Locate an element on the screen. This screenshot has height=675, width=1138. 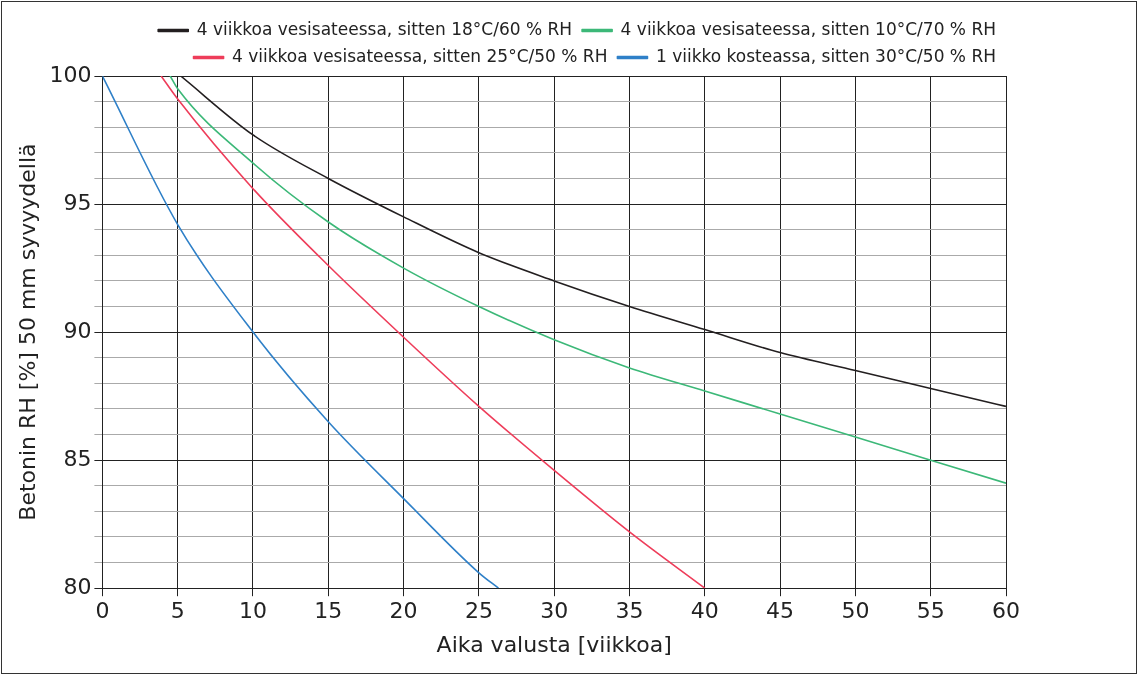
x-tick-label: 20 is located at coordinates (403, 611).